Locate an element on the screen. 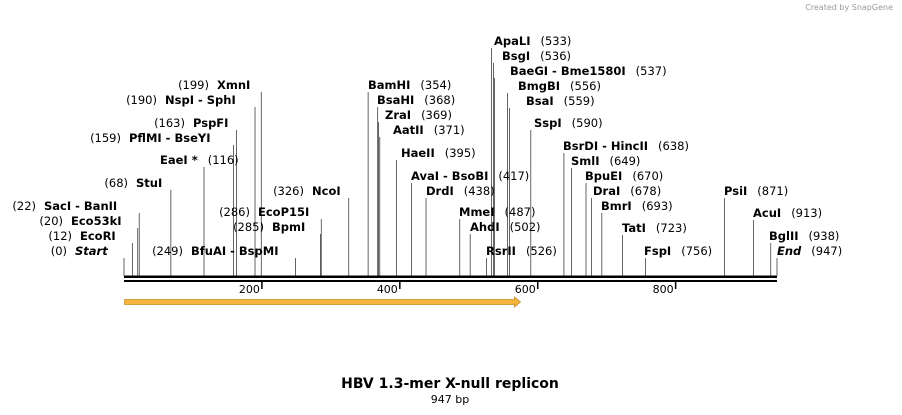  site-enzyme-name: BmgBI is located at coordinates (539, 86).